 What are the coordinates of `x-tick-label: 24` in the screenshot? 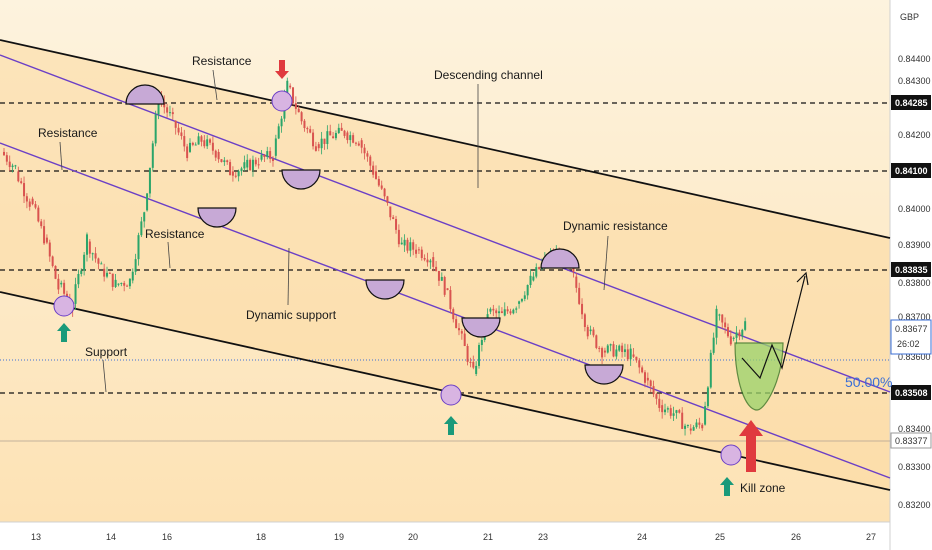 It's located at (642, 537).